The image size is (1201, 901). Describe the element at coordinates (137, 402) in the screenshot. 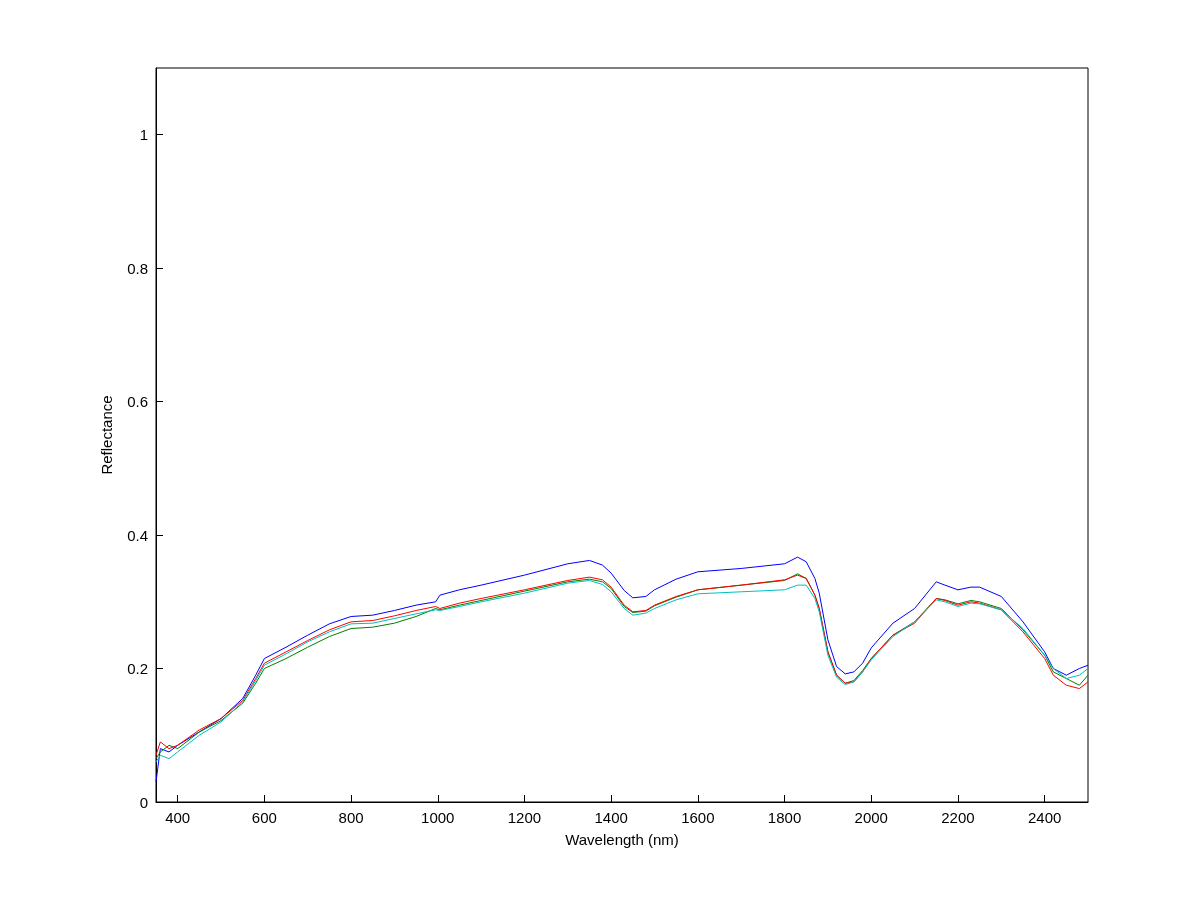

I see `y-tick-label: 0.6` at that location.